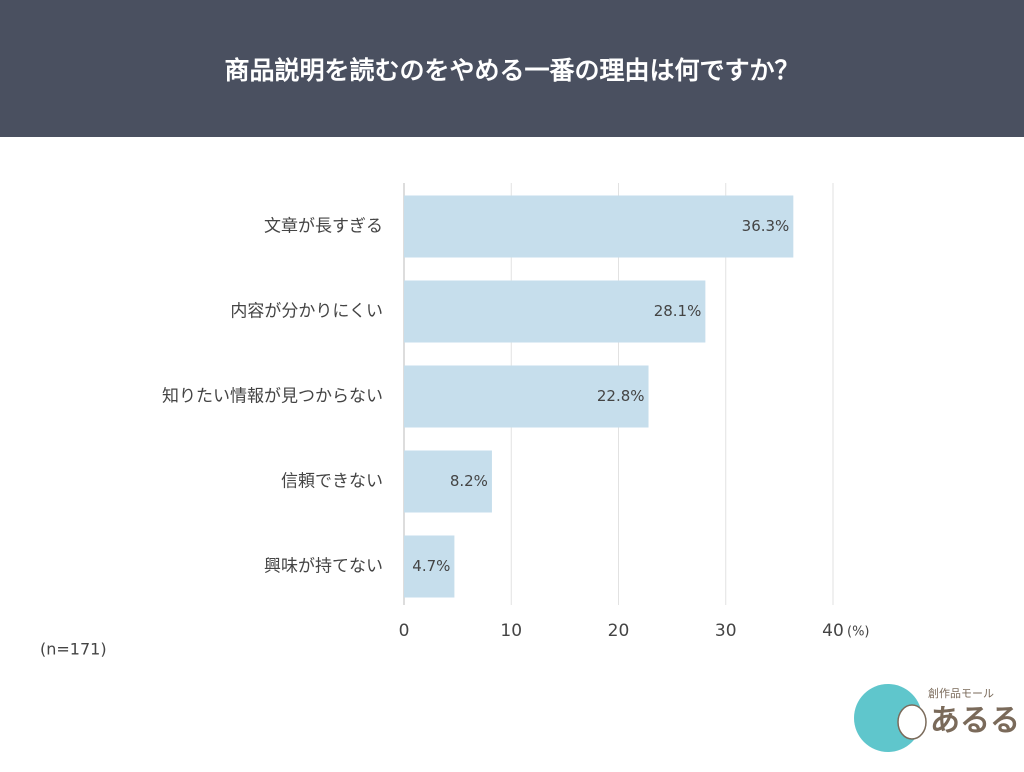 Image resolution: width=1024 pixels, height=772 pixels. I want to click on x-tick-label: 40, so click(833, 631).